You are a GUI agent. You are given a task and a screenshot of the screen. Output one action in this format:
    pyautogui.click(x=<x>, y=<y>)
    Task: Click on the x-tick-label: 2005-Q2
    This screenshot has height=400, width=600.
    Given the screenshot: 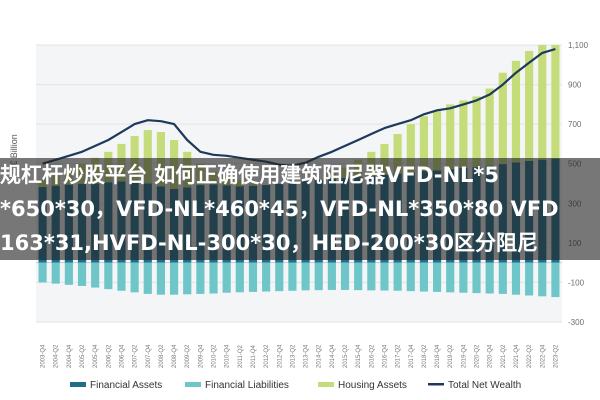 What is the action you would take?
    pyautogui.click(x=83, y=356)
    